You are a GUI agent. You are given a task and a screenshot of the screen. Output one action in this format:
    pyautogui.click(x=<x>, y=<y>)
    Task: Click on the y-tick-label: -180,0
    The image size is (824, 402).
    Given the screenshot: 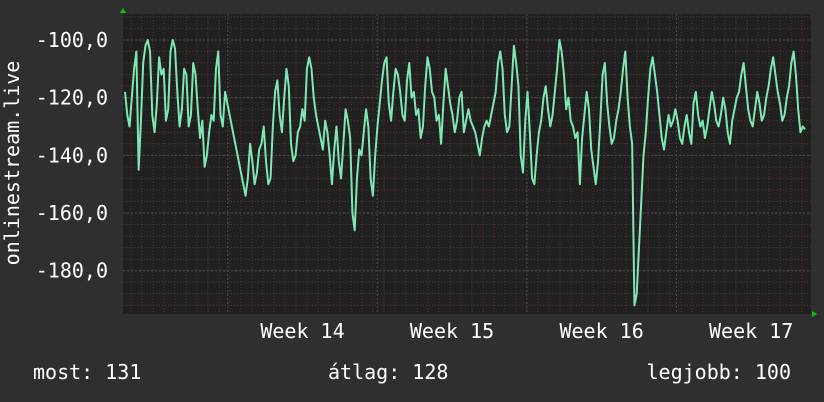 What is the action you would take?
    pyautogui.click(x=72, y=271)
    